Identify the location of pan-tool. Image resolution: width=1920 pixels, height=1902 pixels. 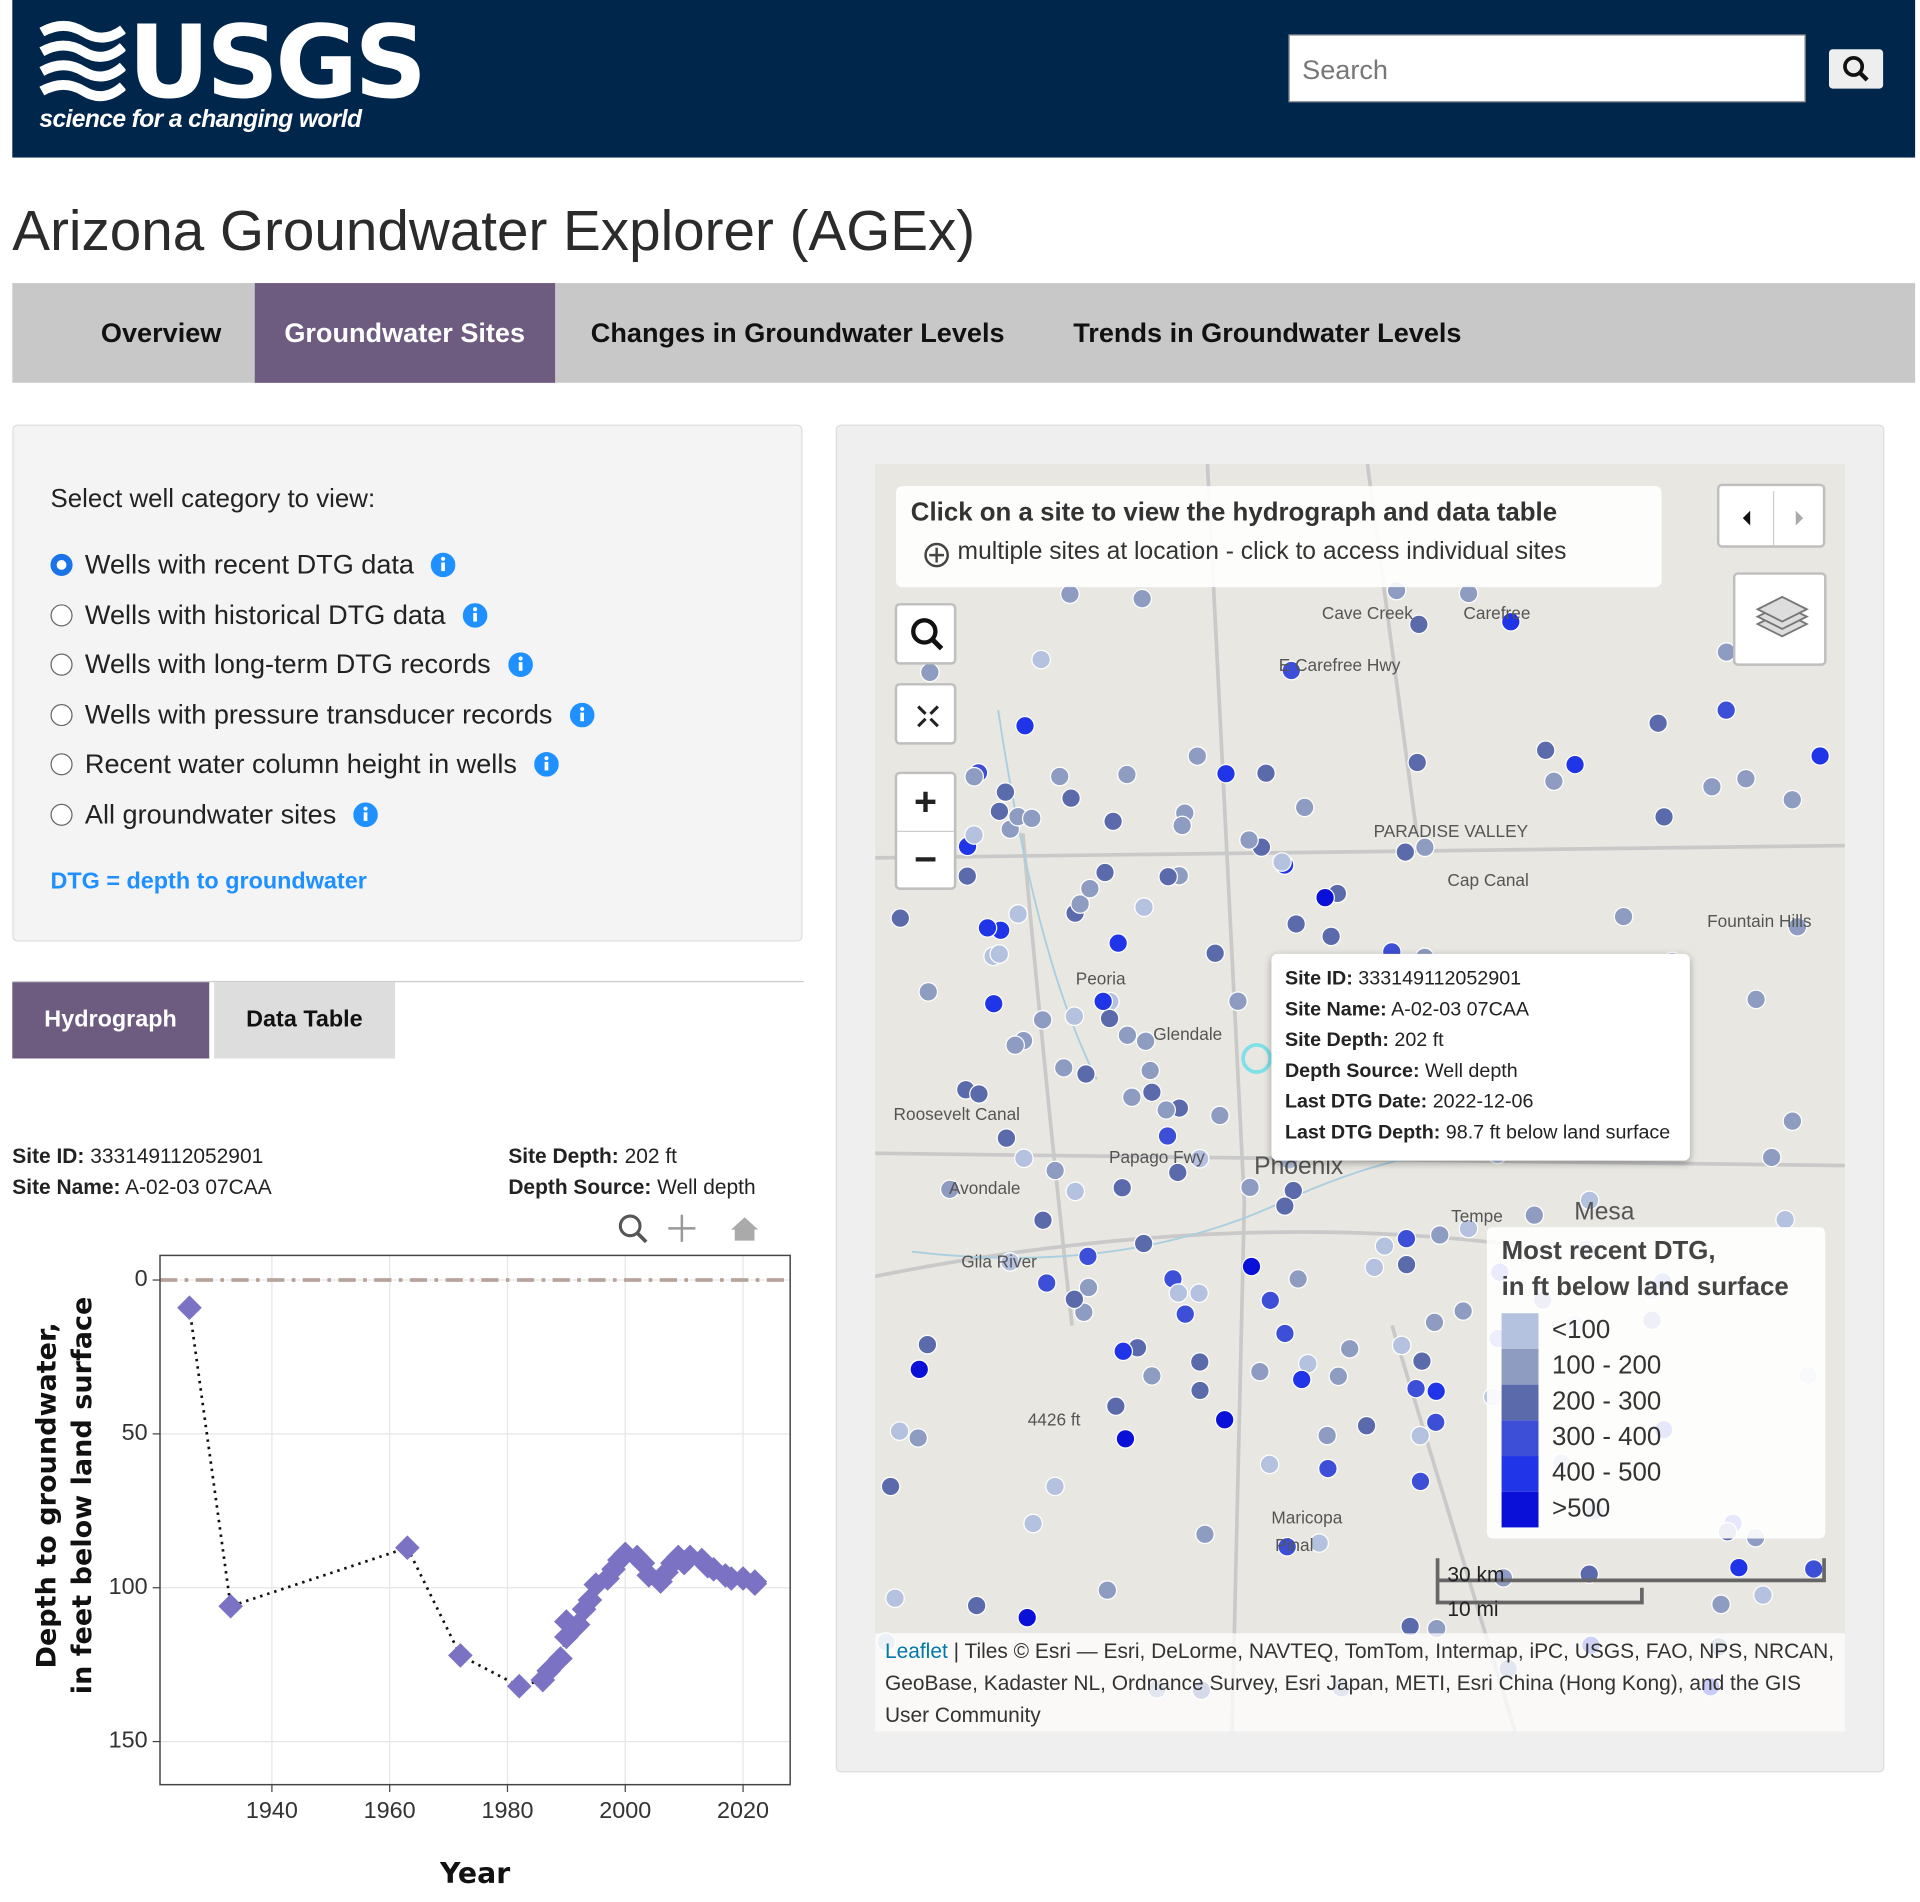
(682, 1228).